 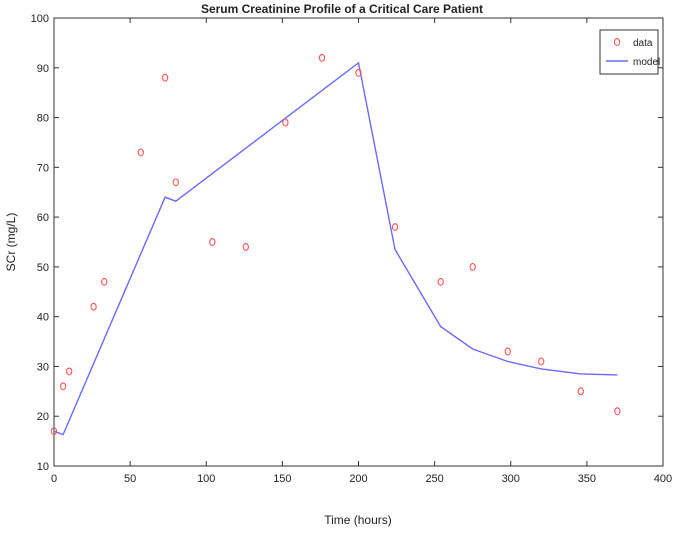 What do you see at coordinates (43, 119) in the screenshot?
I see `y-tick-label: 80` at bounding box center [43, 119].